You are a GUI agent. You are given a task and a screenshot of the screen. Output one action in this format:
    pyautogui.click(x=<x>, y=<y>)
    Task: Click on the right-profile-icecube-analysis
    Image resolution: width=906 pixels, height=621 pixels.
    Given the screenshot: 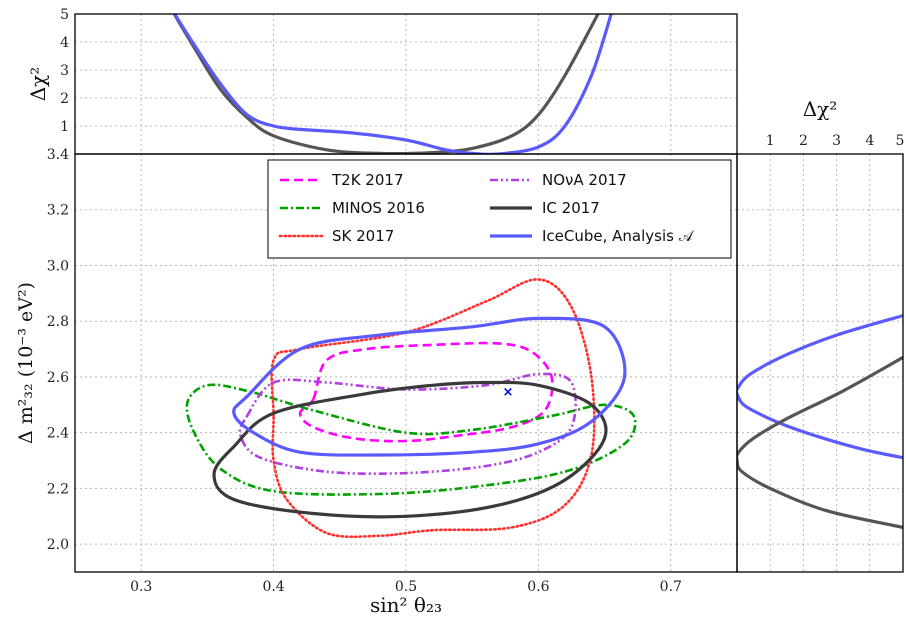 What is the action you would take?
    pyautogui.click(x=820, y=387)
    